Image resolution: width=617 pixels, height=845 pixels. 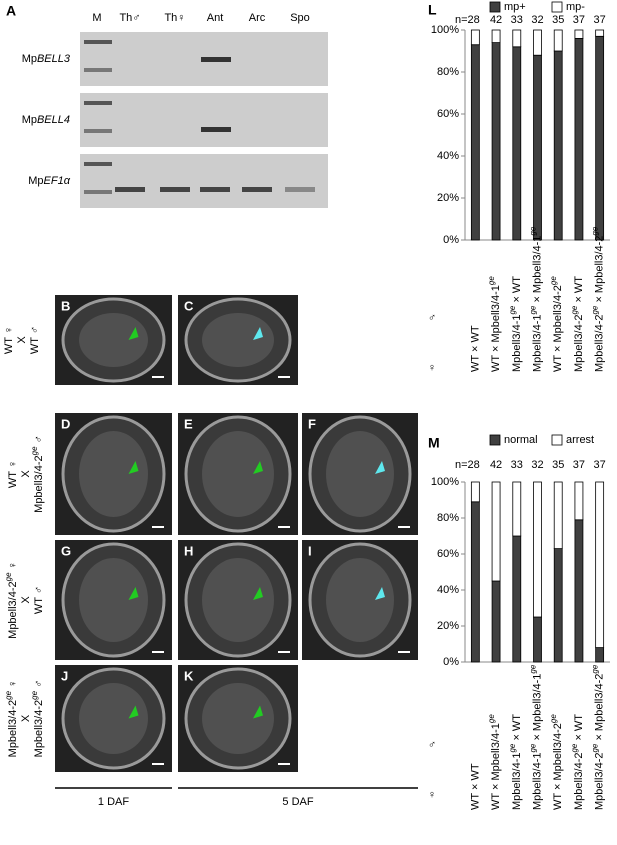 I want to click on panel-label: E, so click(x=188, y=423).